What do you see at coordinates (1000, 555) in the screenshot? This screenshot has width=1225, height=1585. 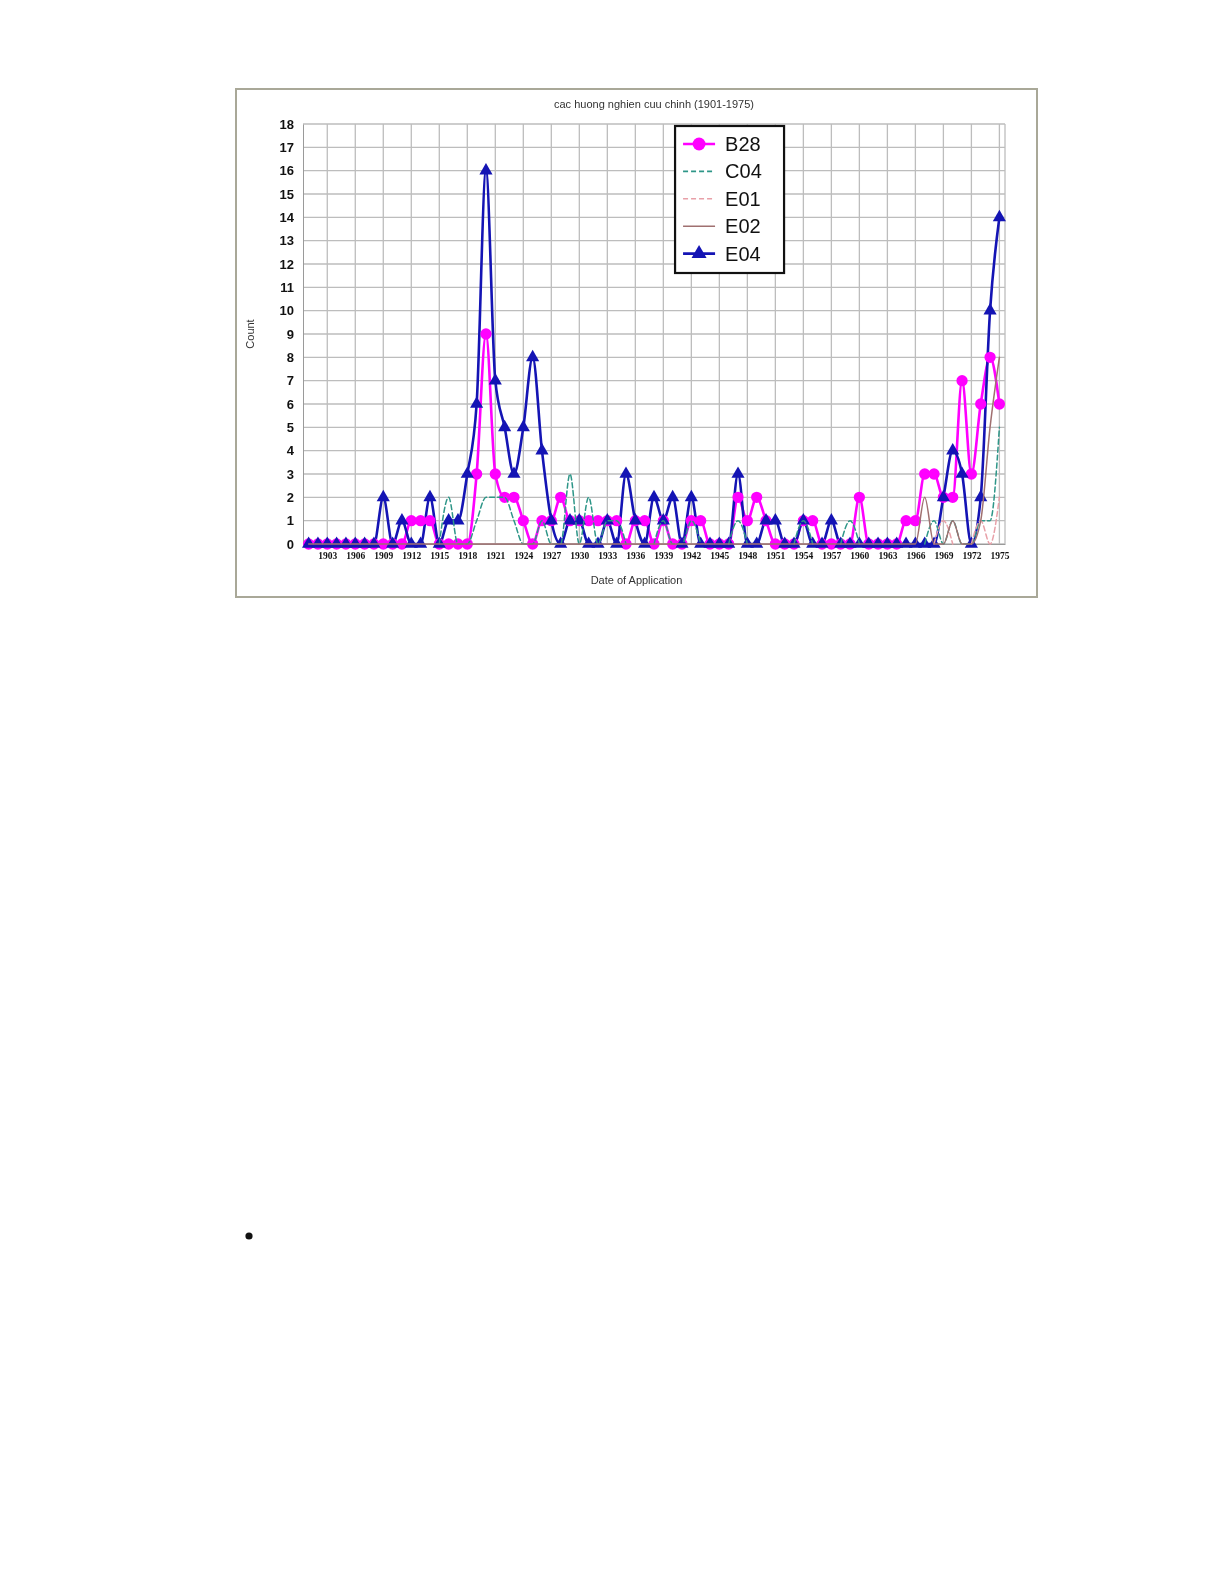 I see `x-tick-label: 1975` at bounding box center [1000, 555].